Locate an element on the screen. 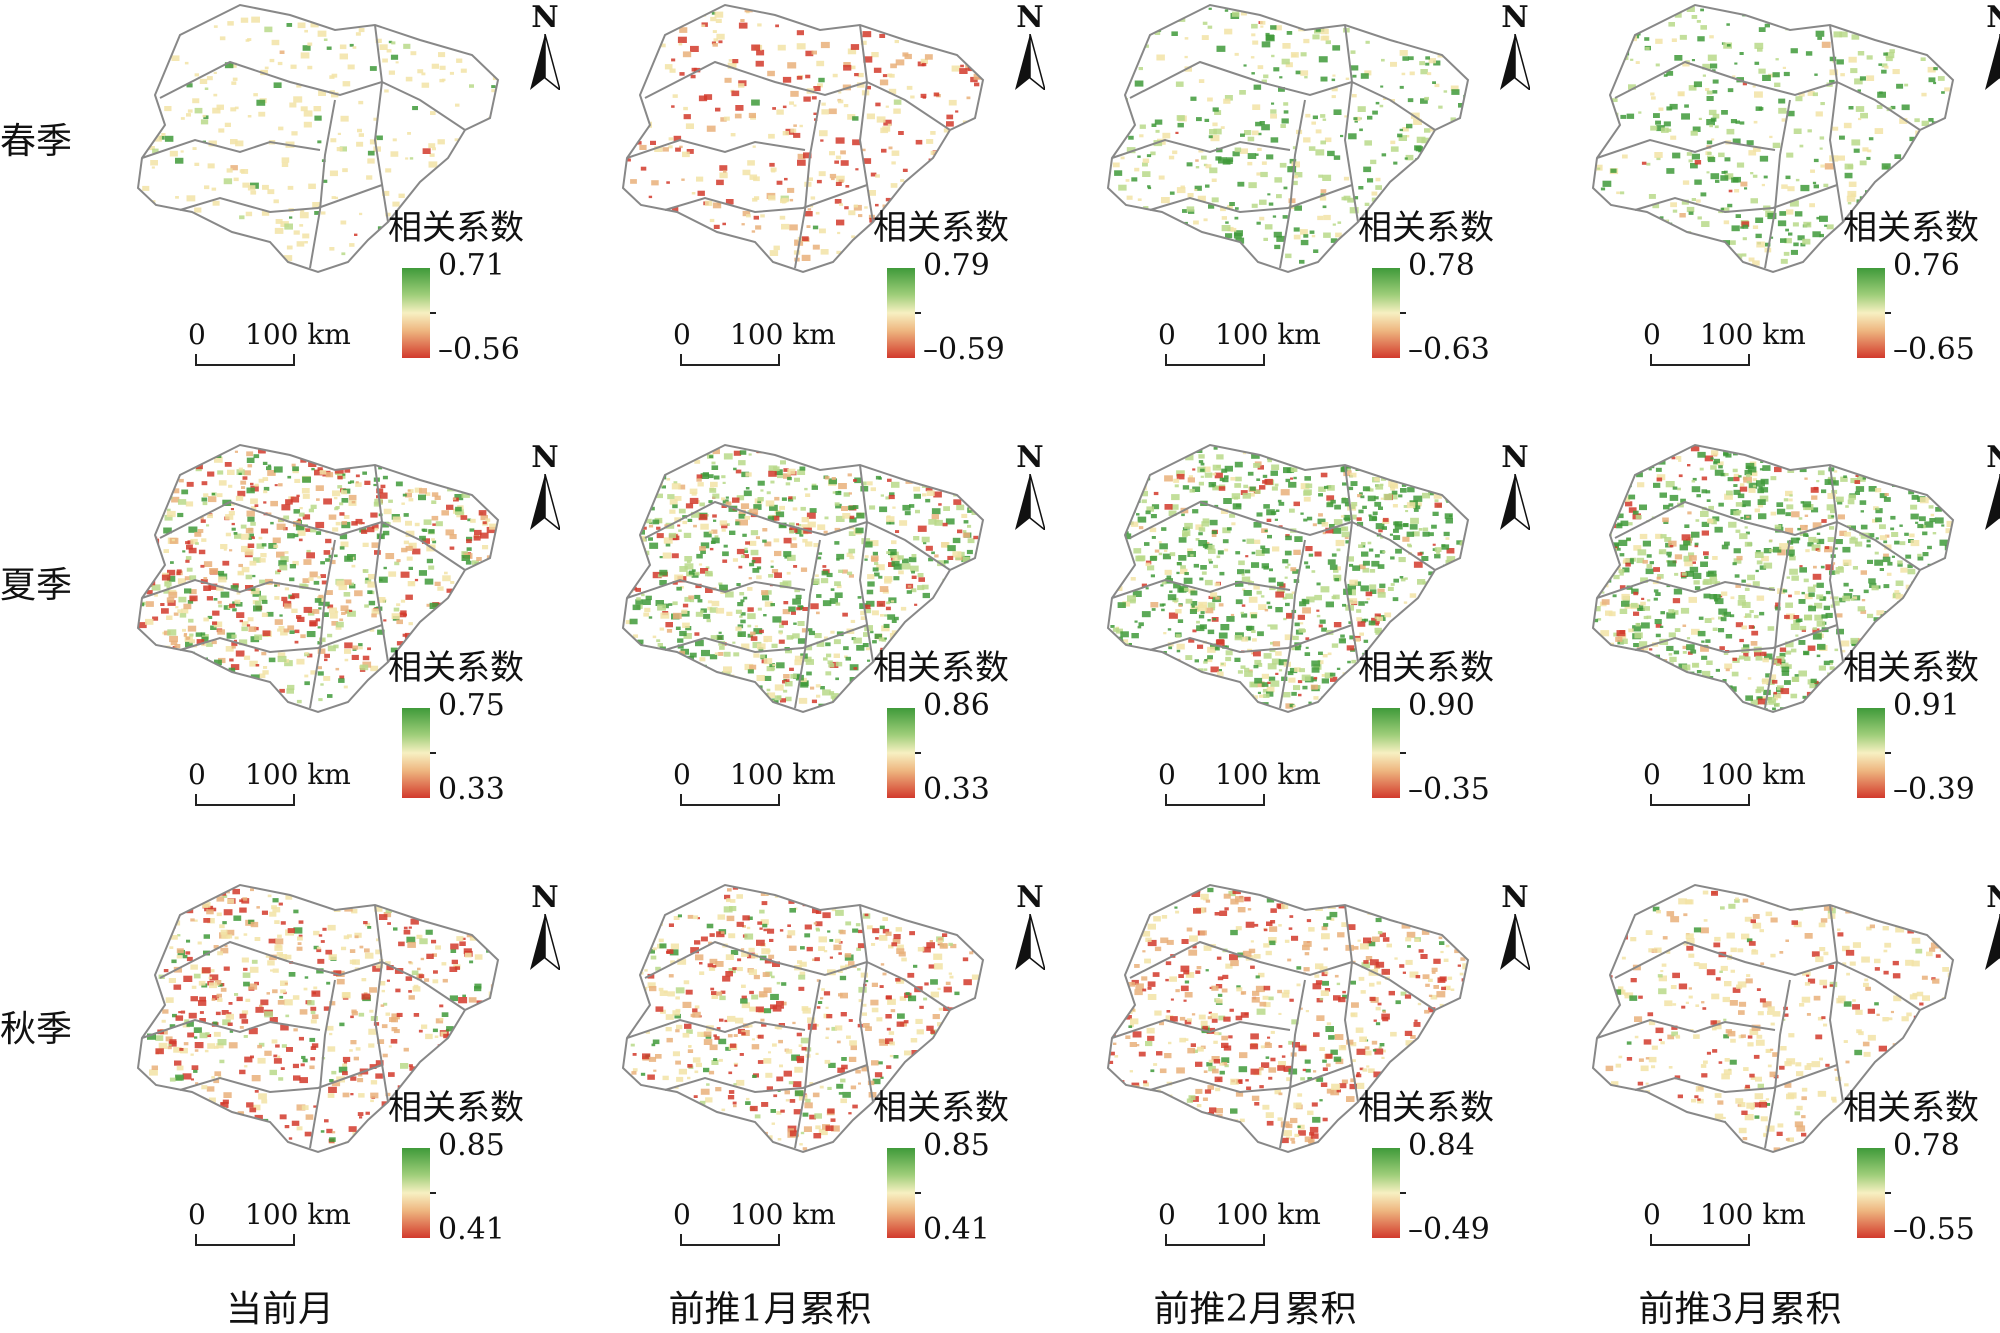 Image resolution: width=2000 pixels, height=1333 pixels. legend-mid-tick is located at coordinates (1403, 313).